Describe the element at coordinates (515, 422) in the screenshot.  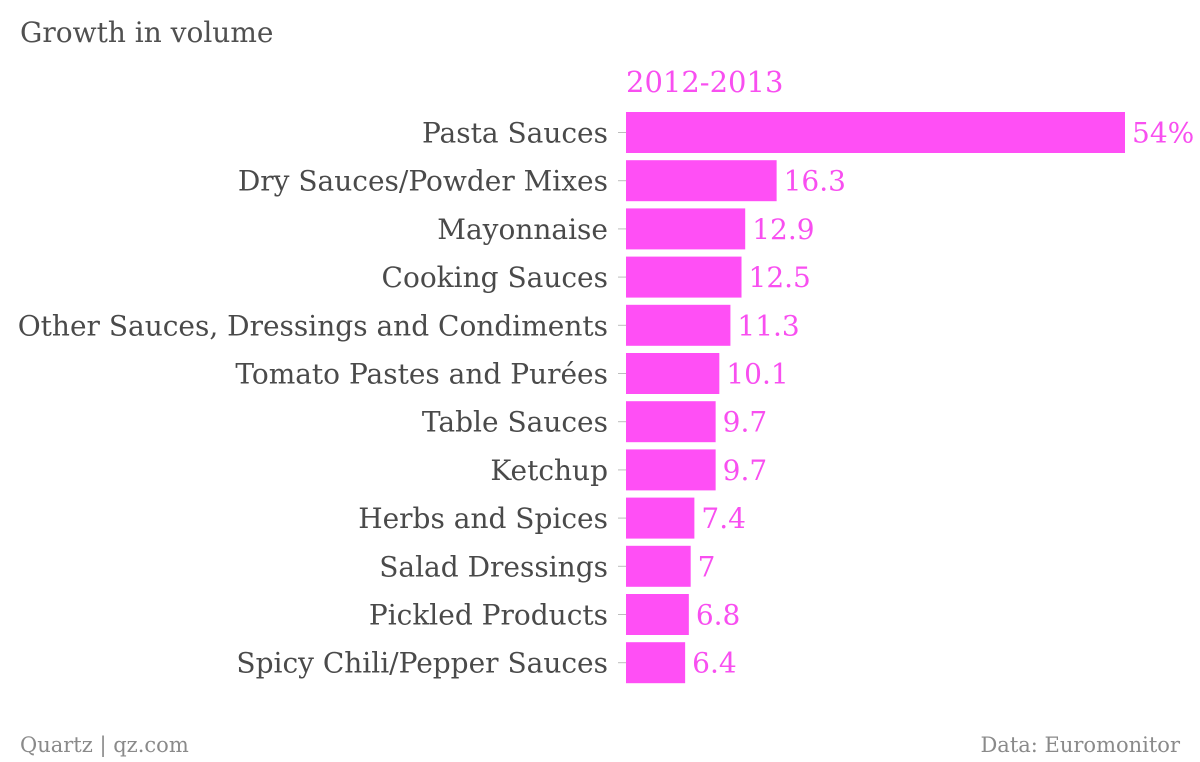
I see `category-label: Table Sauces` at that location.